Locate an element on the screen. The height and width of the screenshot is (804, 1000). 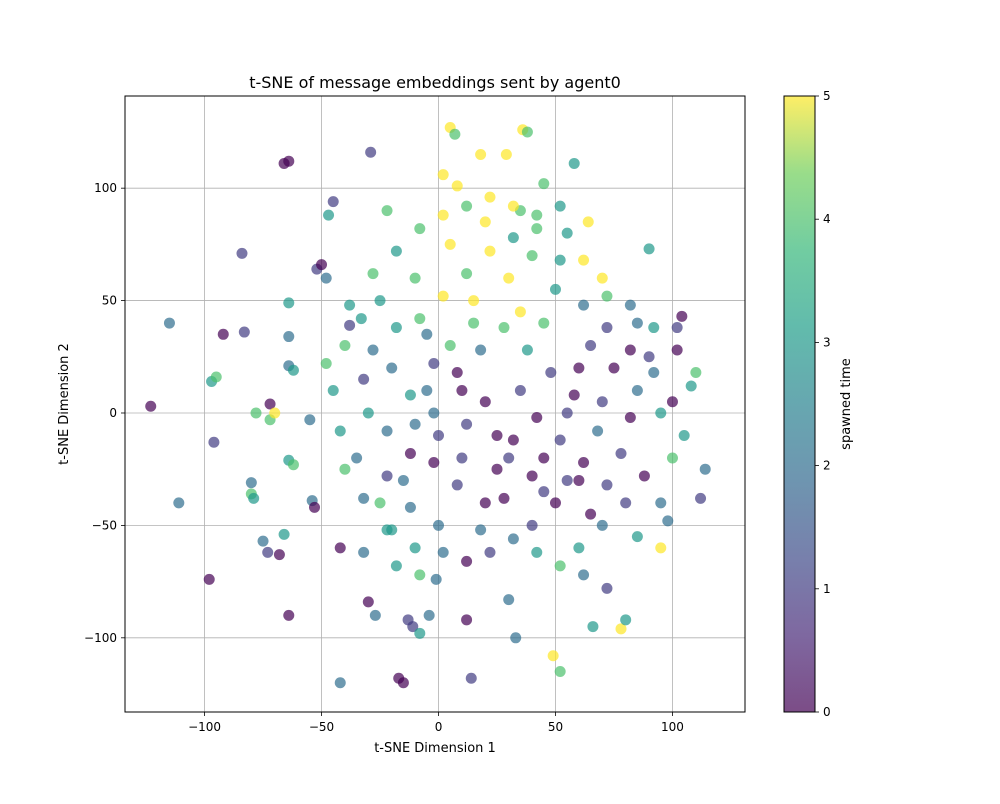
x-axis-ticks: −100 −50 0 50 100 is located at coordinates (436, 723).